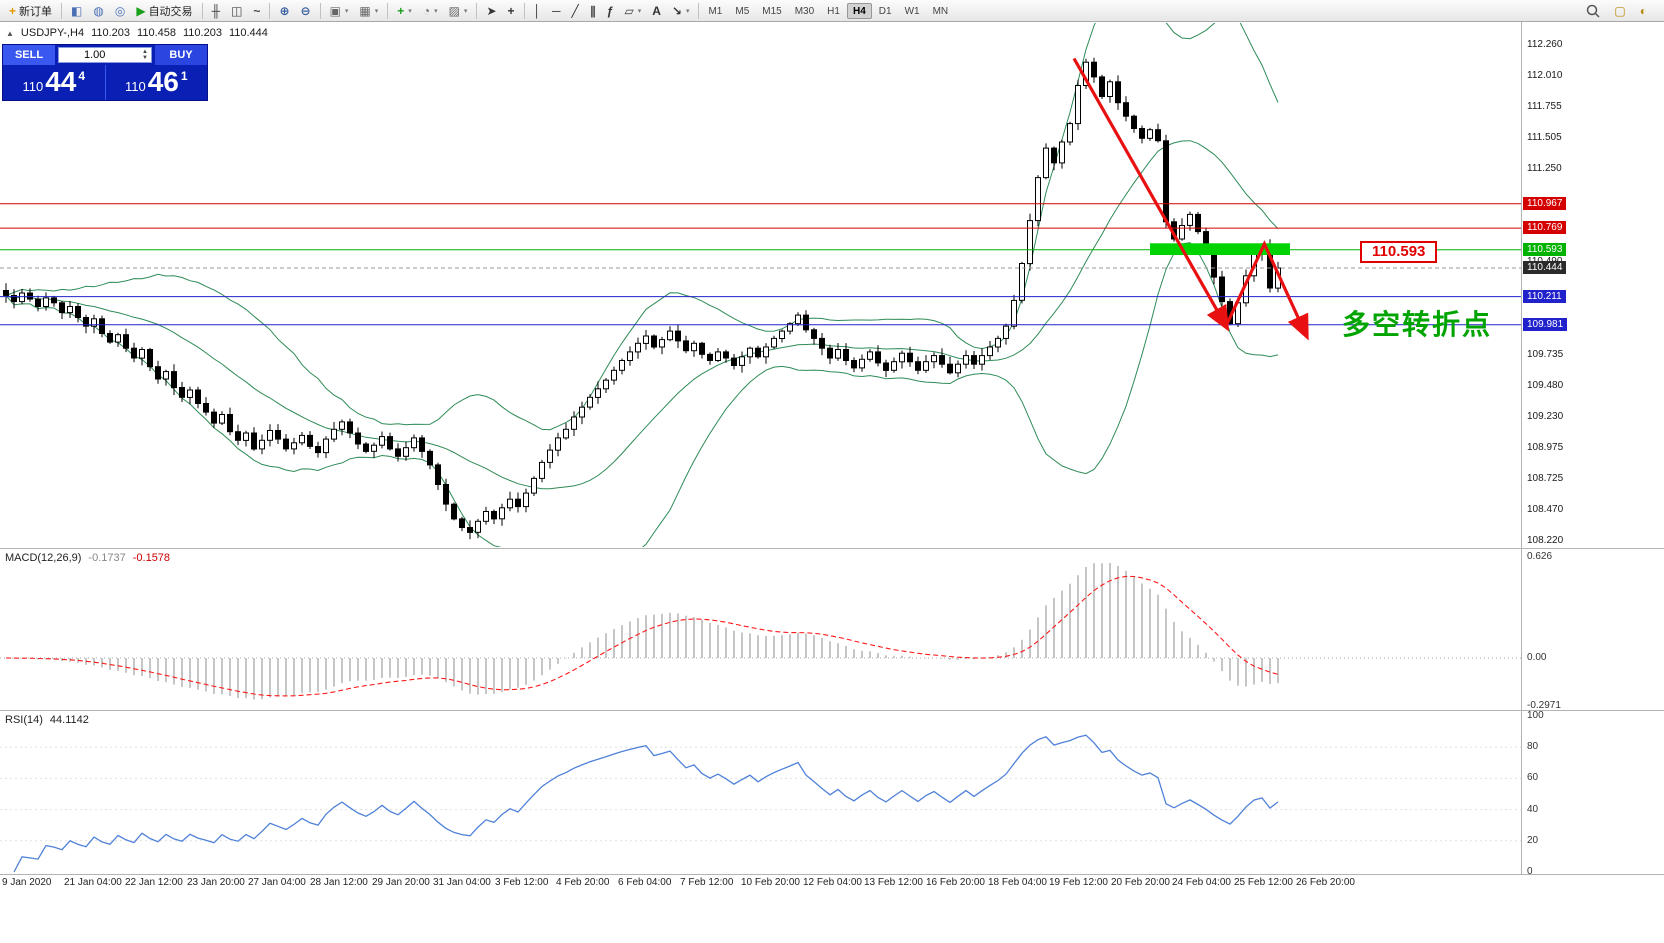  I want to click on market-watch-button: ◧, so click(76, 11).